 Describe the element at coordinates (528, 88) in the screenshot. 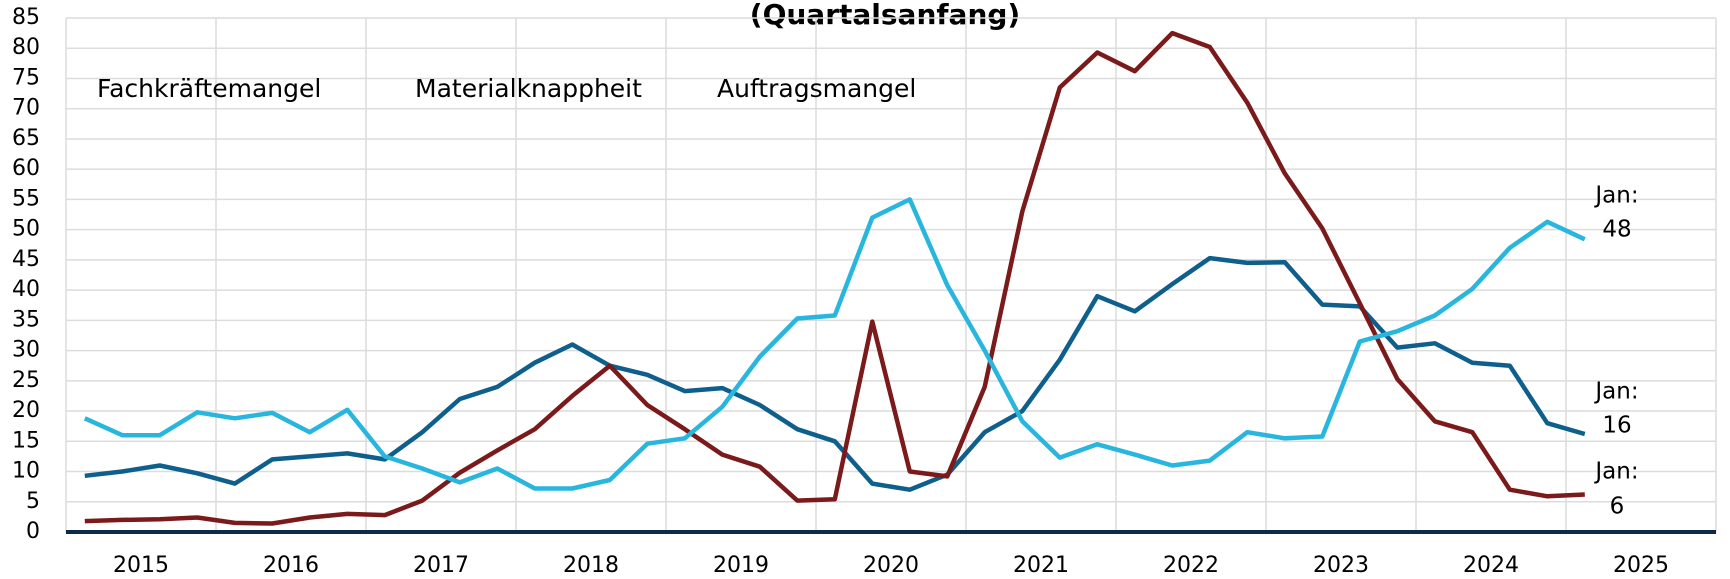

I see `legend-label: Materialknappheit` at that location.